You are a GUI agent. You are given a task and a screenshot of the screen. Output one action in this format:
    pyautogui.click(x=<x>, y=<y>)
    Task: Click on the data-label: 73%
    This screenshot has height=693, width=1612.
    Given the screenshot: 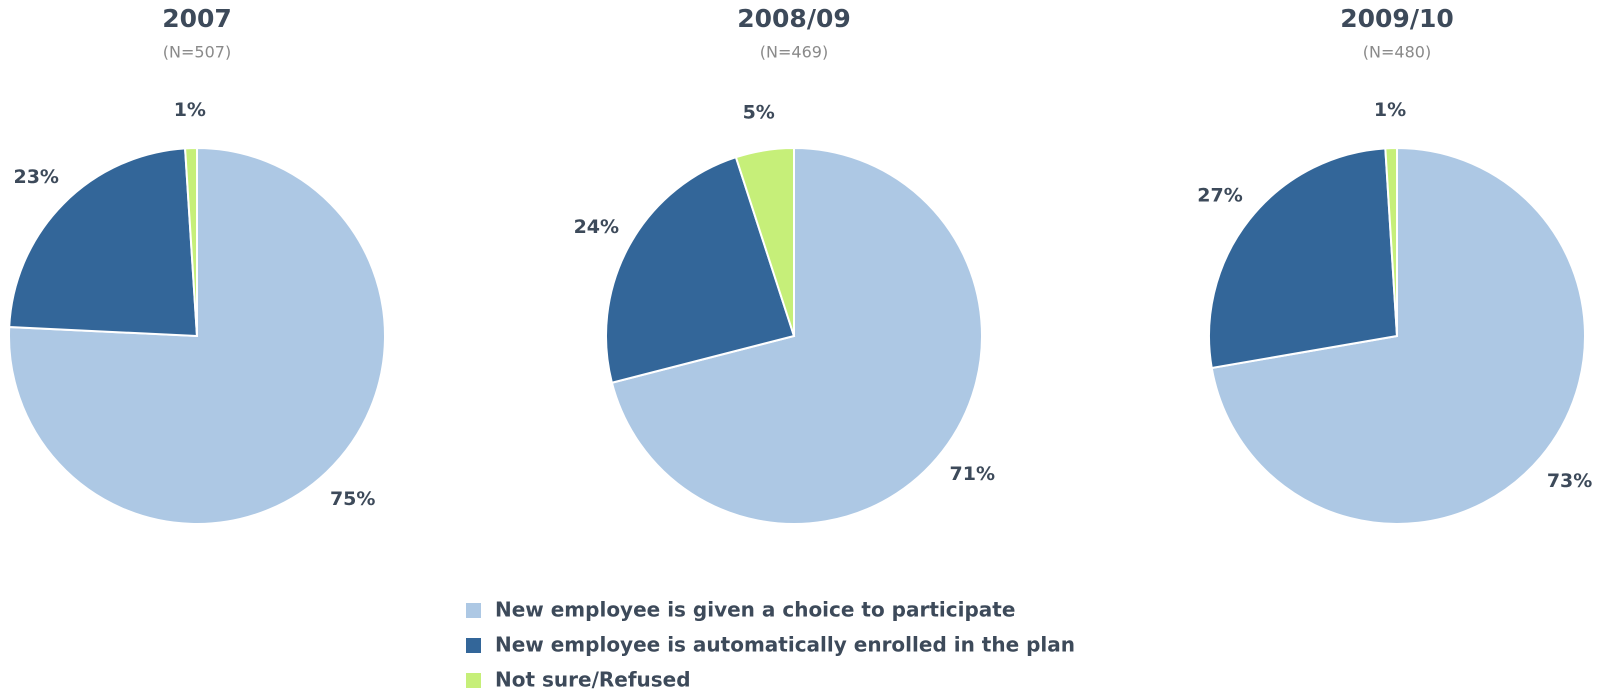 What is the action you would take?
    pyautogui.click(x=1569, y=481)
    